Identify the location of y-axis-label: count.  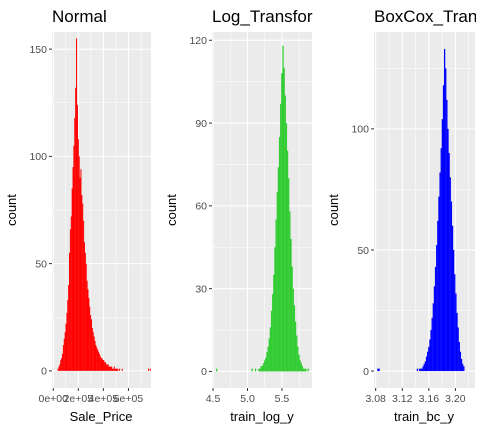
(333, 210).